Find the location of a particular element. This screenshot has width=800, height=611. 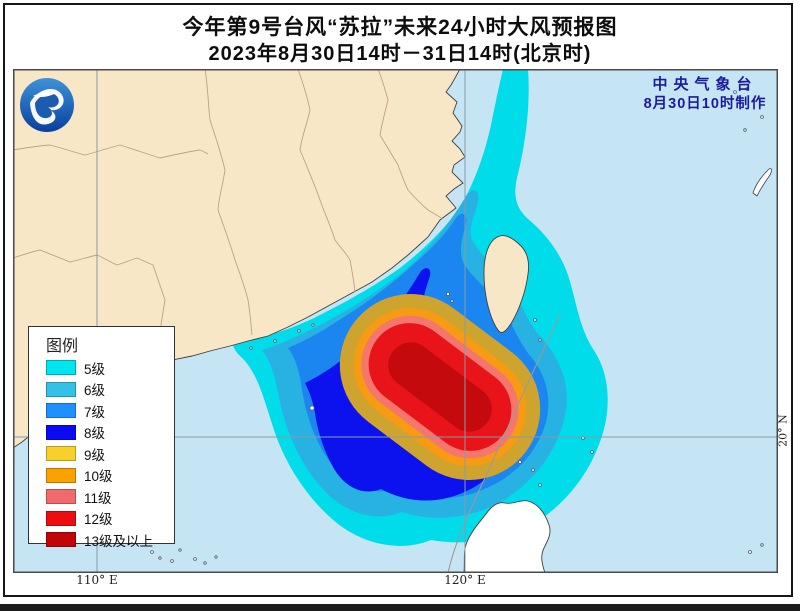

legend-item: 12级 is located at coordinates (110, 518).